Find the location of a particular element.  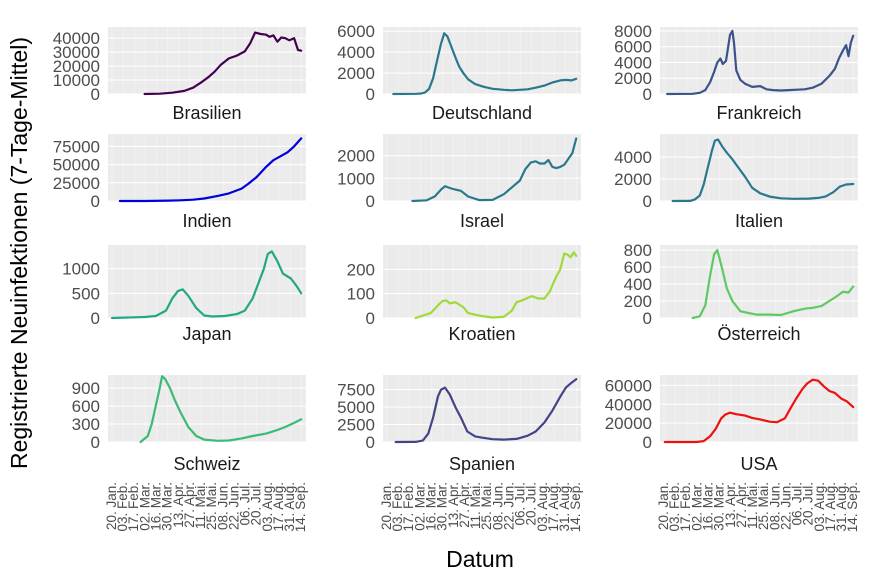

y-tick-label: 8000 is located at coordinates (633, 31).